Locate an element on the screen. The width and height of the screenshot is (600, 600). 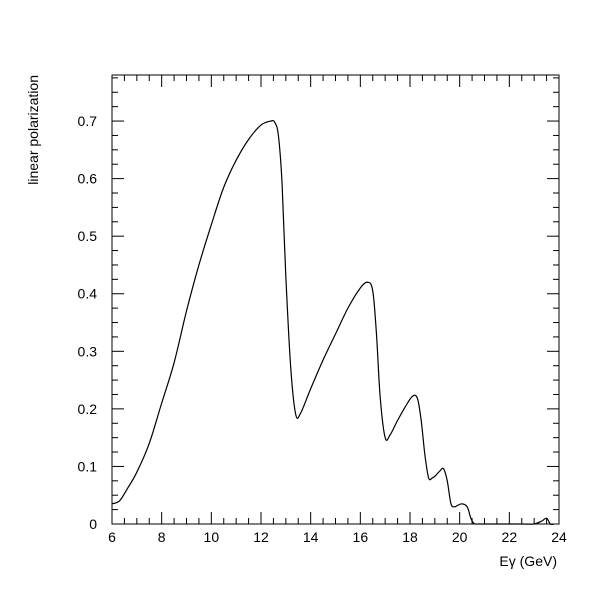
y-tick-label: 0.1 is located at coordinates (88, 466).